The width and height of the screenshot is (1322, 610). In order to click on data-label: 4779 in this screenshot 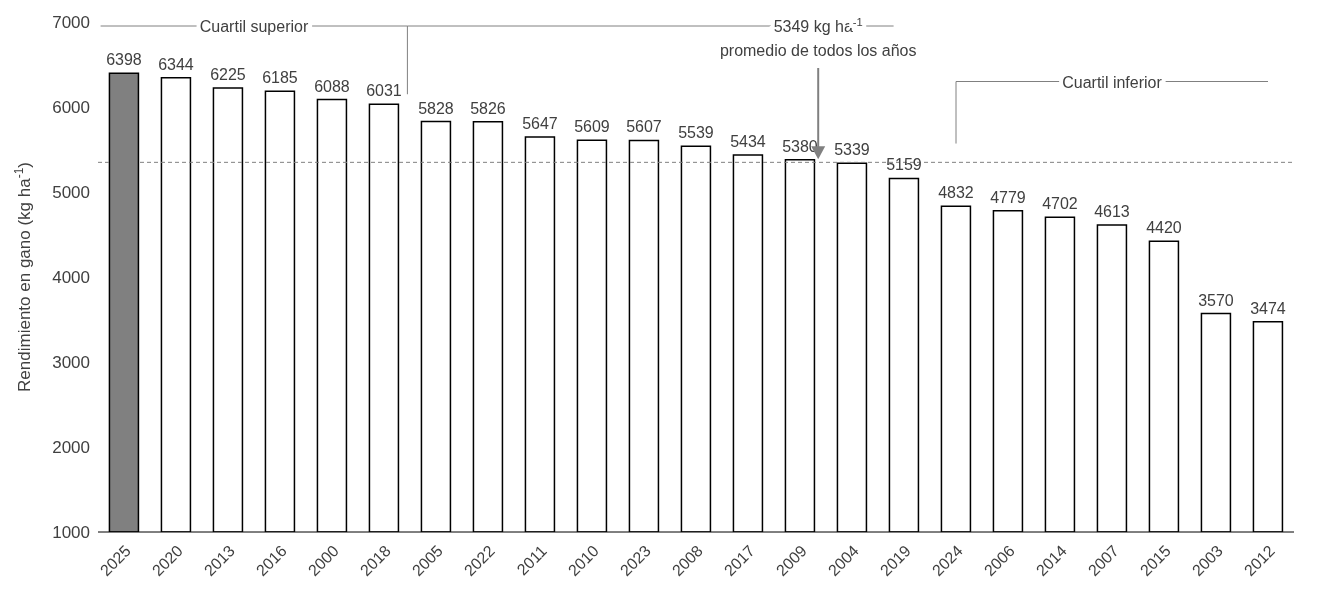, I will do `click(1008, 197)`.